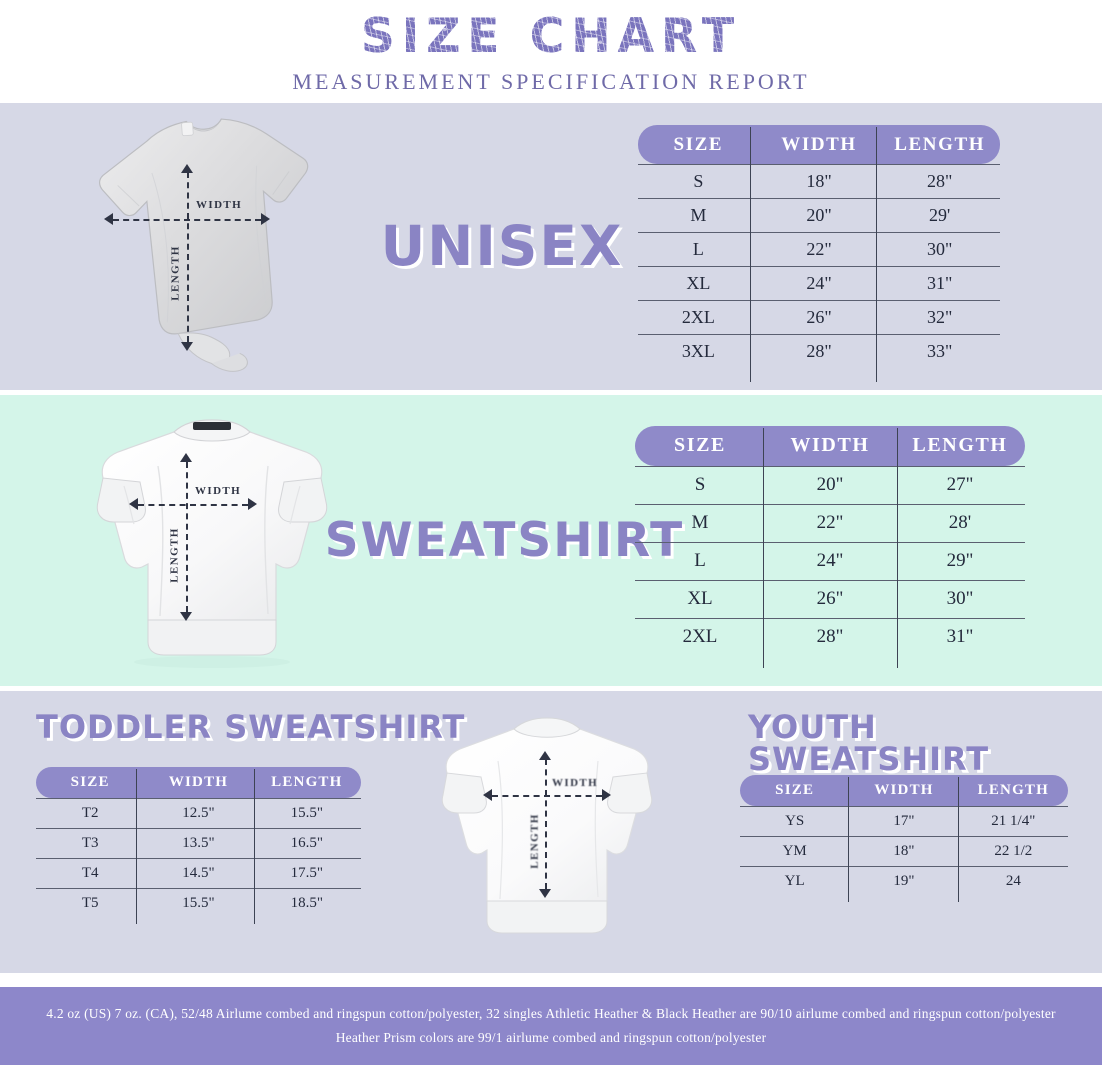 This screenshot has height=1080, width=1102. Describe the element at coordinates (698, 249) in the screenshot. I see `cell-size: L` at that location.